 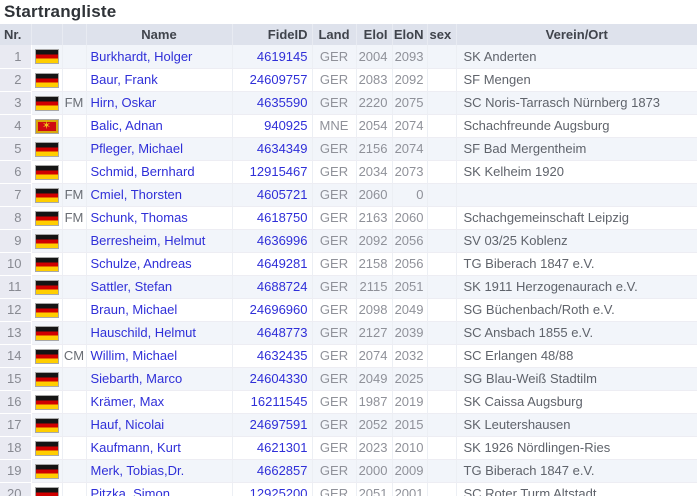 What do you see at coordinates (374, 402) in the screenshot?
I see `cell-elo-int: 1987` at bounding box center [374, 402].